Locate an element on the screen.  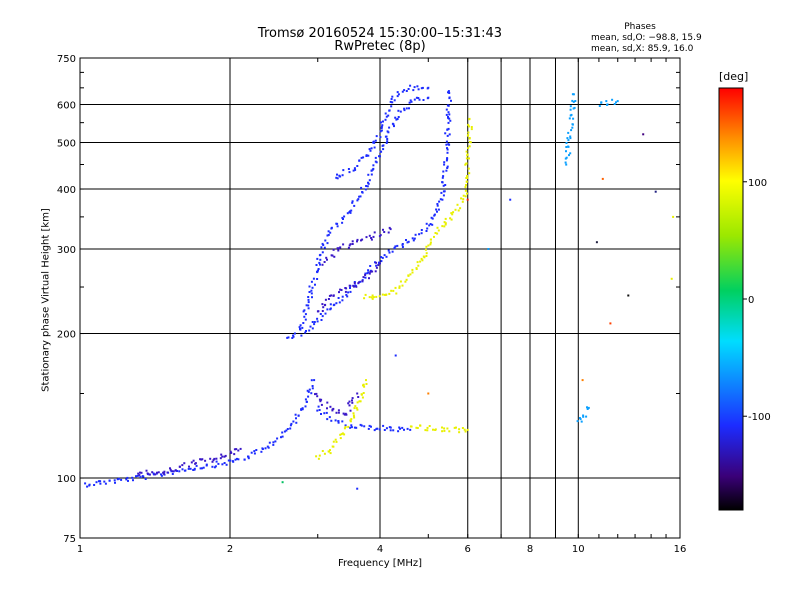
y-tick-label: 600 is located at coordinates (66, 106).